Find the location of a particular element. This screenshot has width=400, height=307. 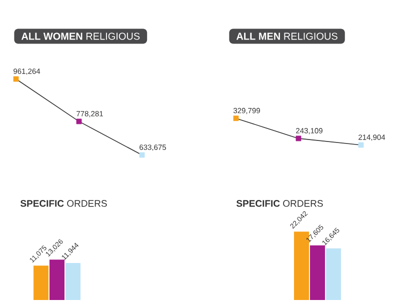

chart-title: ALL MEN RELIGIOUS is located at coordinates (287, 36).